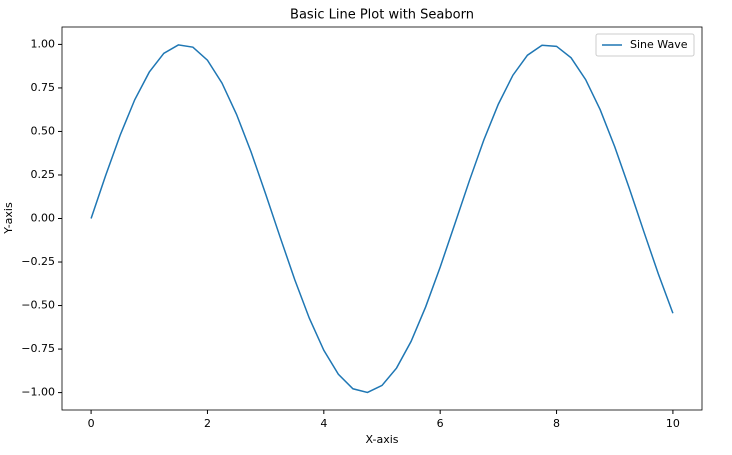  I want to click on x-tick-label: 6, so click(440, 423).